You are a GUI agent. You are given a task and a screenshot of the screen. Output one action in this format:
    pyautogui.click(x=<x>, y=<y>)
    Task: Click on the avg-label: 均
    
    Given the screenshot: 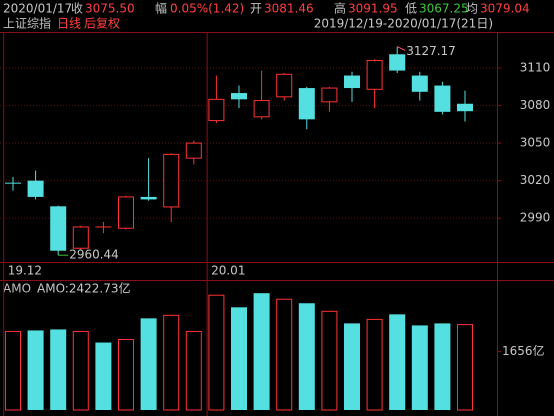 What is the action you would take?
    pyautogui.click(x=472, y=9)
    